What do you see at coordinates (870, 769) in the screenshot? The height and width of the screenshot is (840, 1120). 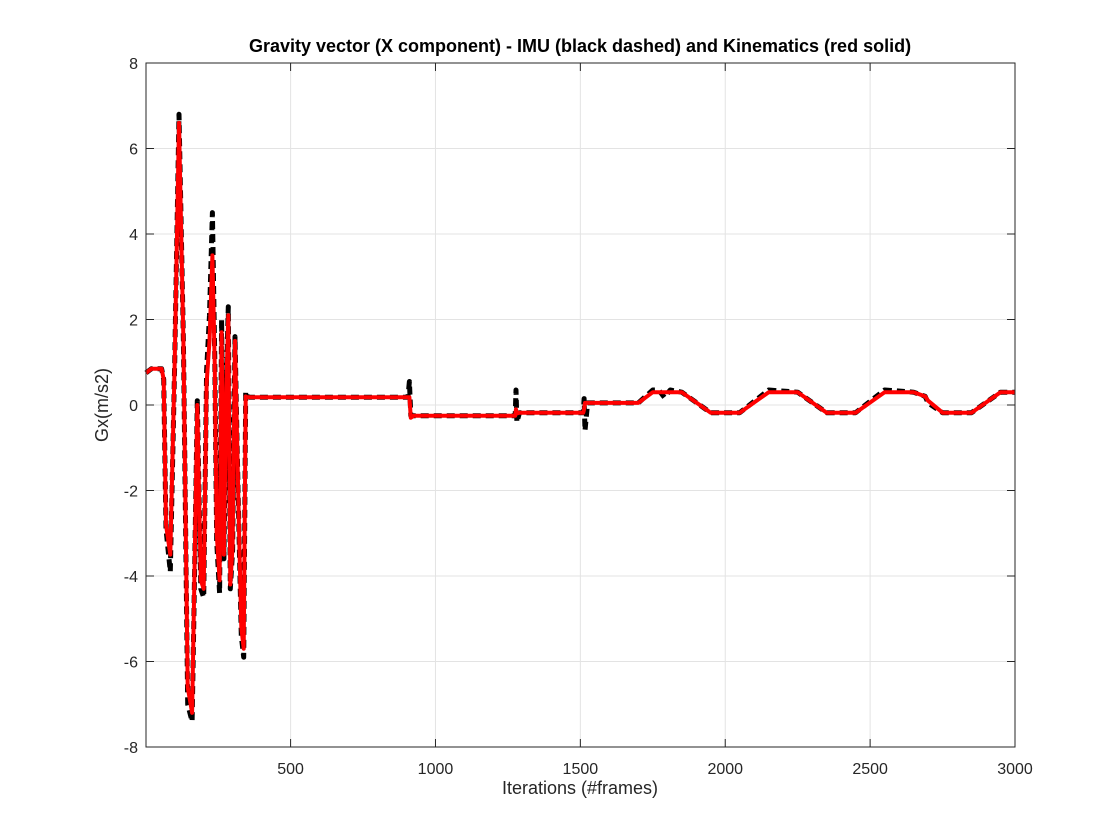 I see `x-tick-label: 2500` at bounding box center [870, 769].